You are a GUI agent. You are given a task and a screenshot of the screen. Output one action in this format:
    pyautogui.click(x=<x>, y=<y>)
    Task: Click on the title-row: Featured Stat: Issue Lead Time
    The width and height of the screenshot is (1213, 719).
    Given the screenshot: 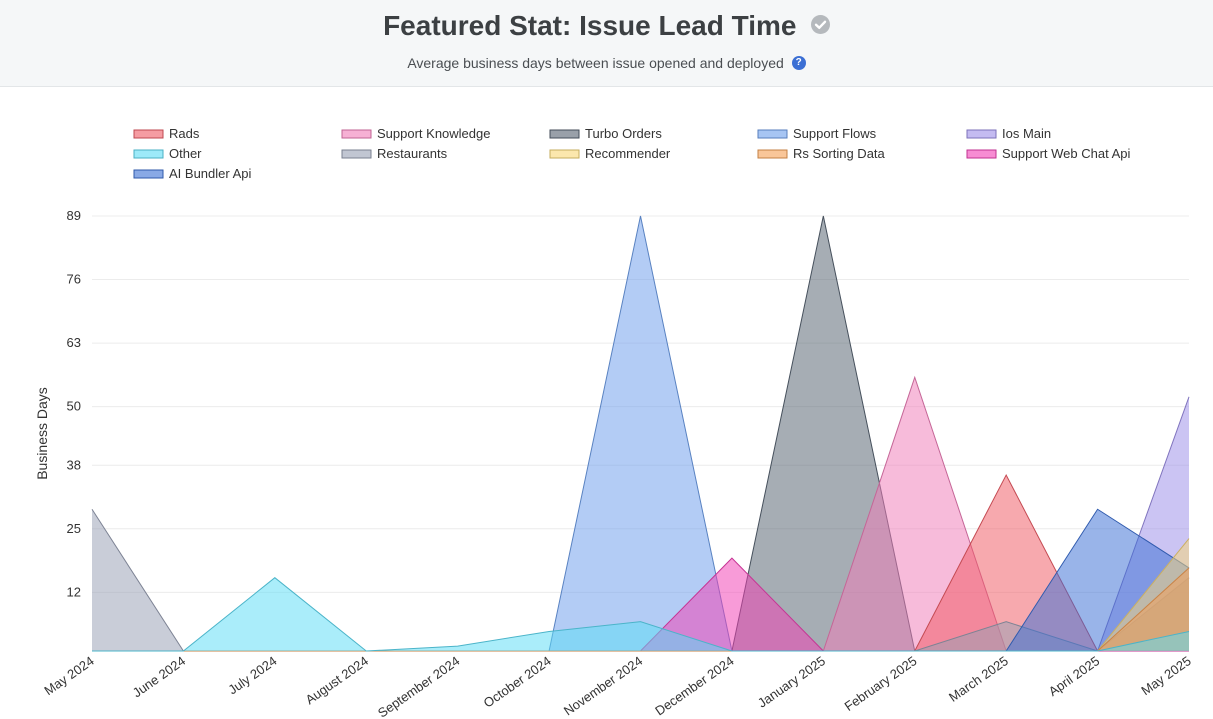 What is the action you would take?
    pyautogui.click(x=606, y=26)
    